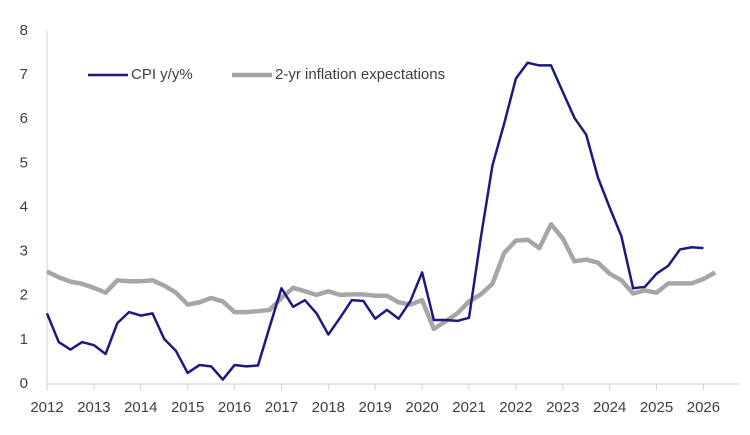 This screenshot has width=750, height=435. What do you see at coordinates (375, 407) in the screenshot?
I see `x-tick-label: 2019` at bounding box center [375, 407].